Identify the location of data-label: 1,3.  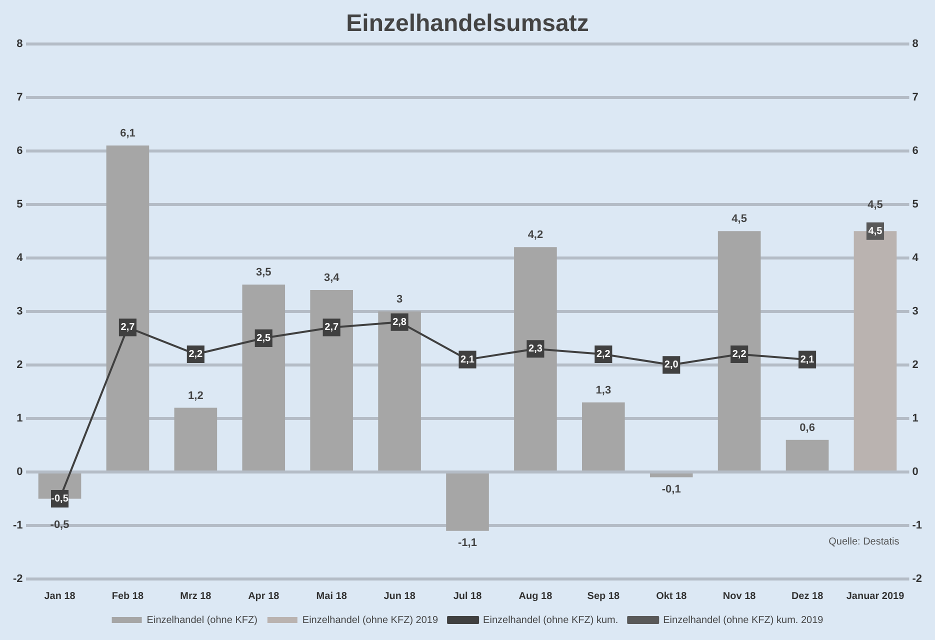
(604, 390).